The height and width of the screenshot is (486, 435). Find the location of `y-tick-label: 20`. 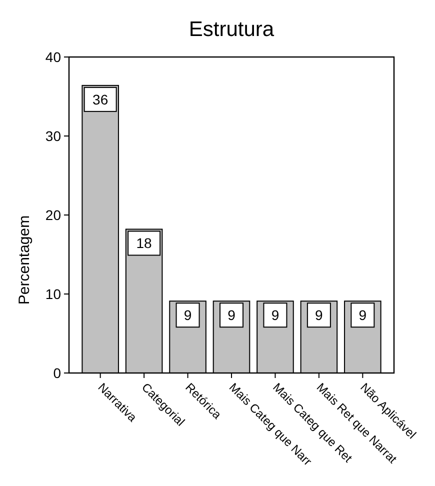

y-tick-label: 20 is located at coordinates (53, 214).